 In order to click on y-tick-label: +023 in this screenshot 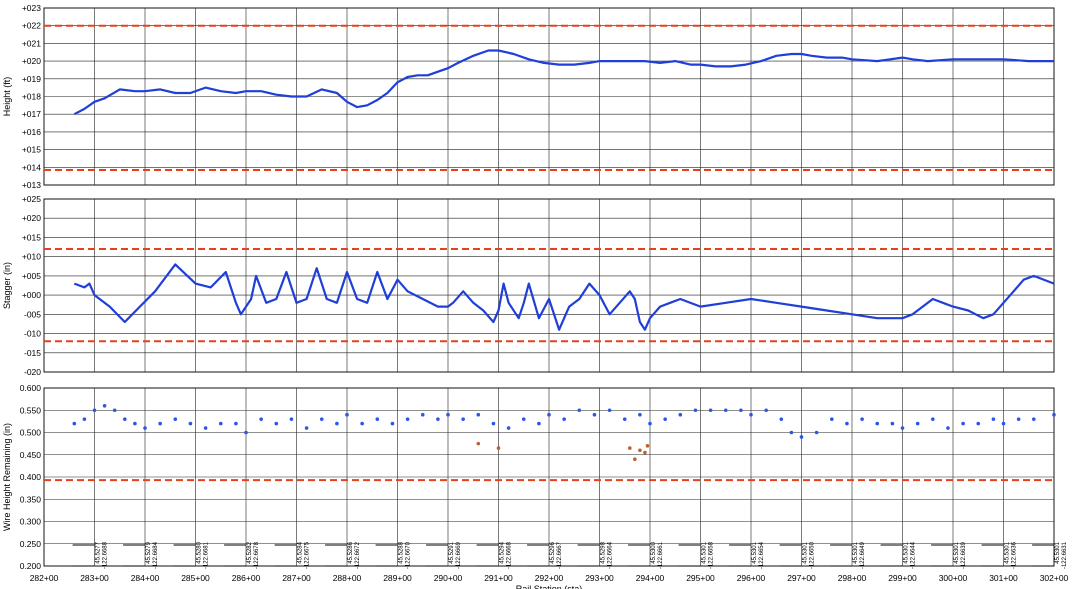, I will do `click(31, 8)`.